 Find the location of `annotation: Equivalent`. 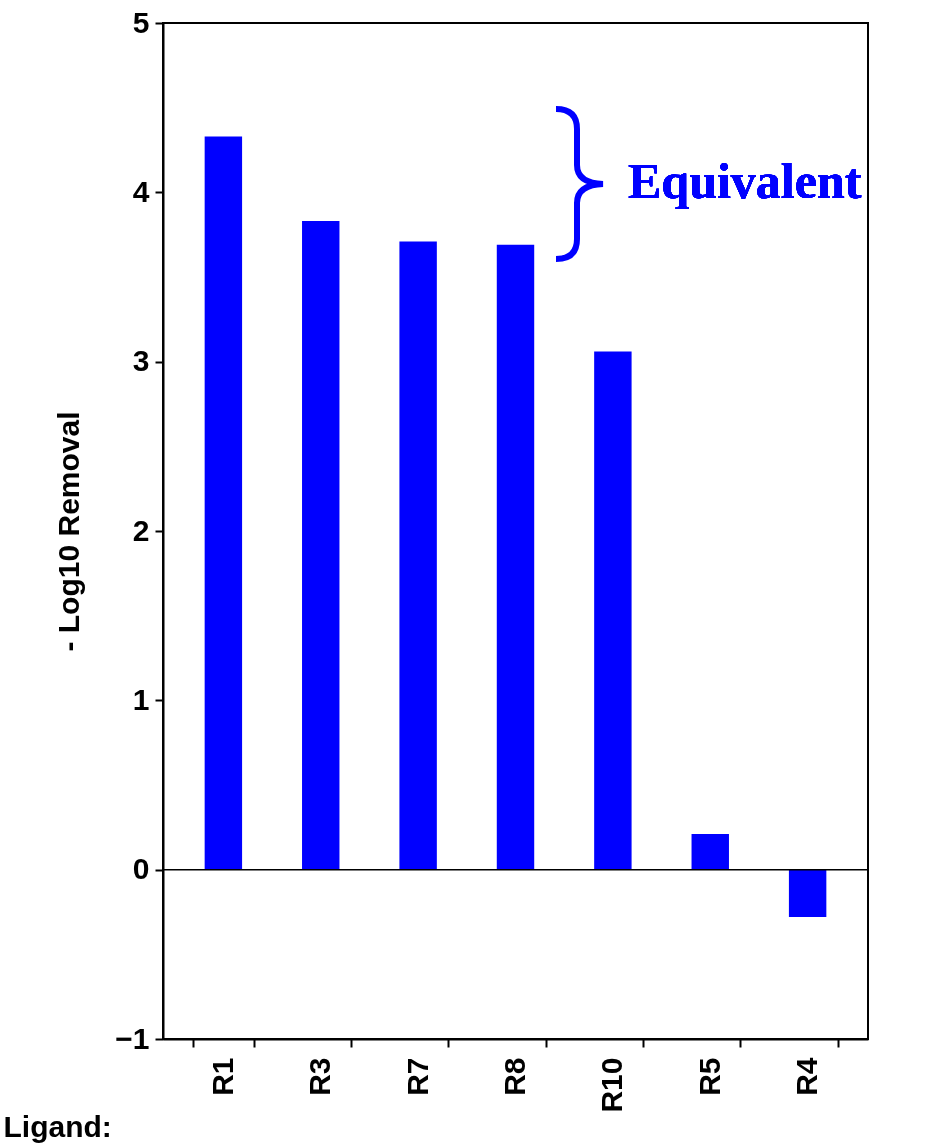

annotation: Equivalent is located at coordinates (745, 181).